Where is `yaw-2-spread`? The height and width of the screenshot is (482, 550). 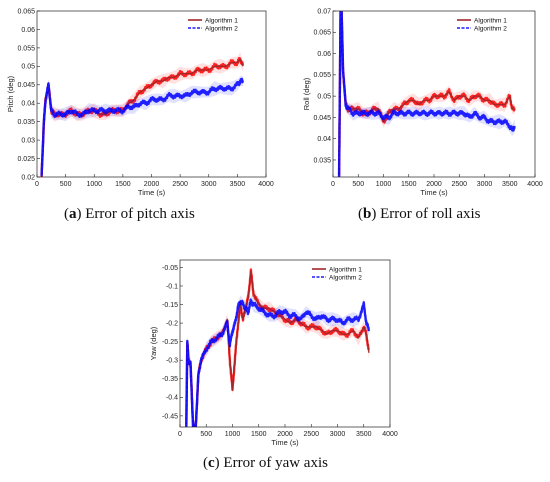
yaw-2-spread is located at coordinates (277, 361).